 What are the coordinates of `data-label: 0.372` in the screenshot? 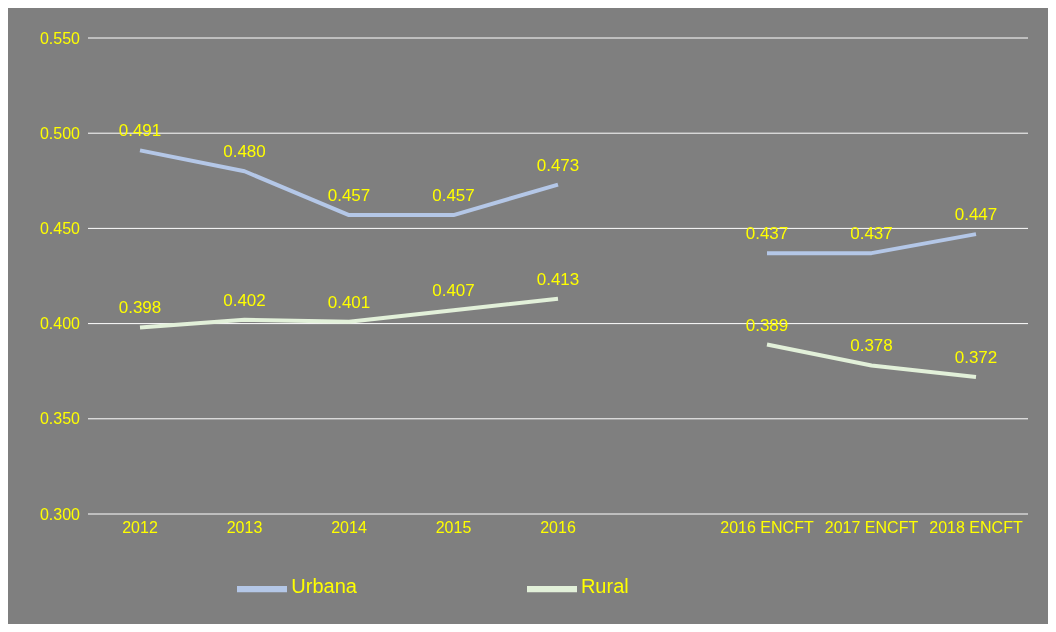 It's located at (976, 357).